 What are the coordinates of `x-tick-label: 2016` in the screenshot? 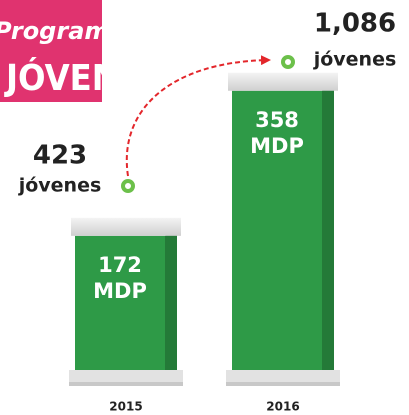 It's located at (282, 407).